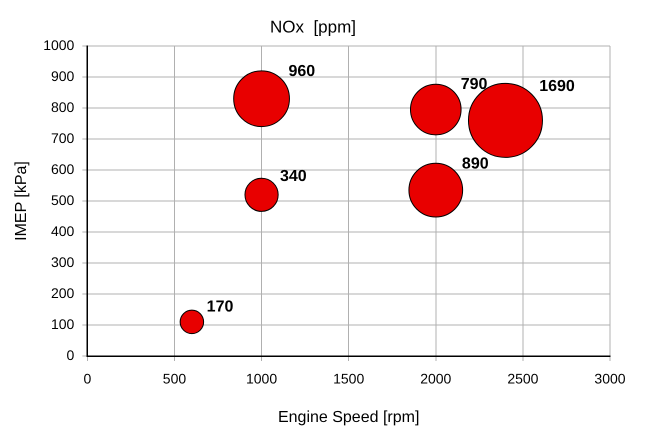  I want to click on data-label: 790, so click(474, 84).